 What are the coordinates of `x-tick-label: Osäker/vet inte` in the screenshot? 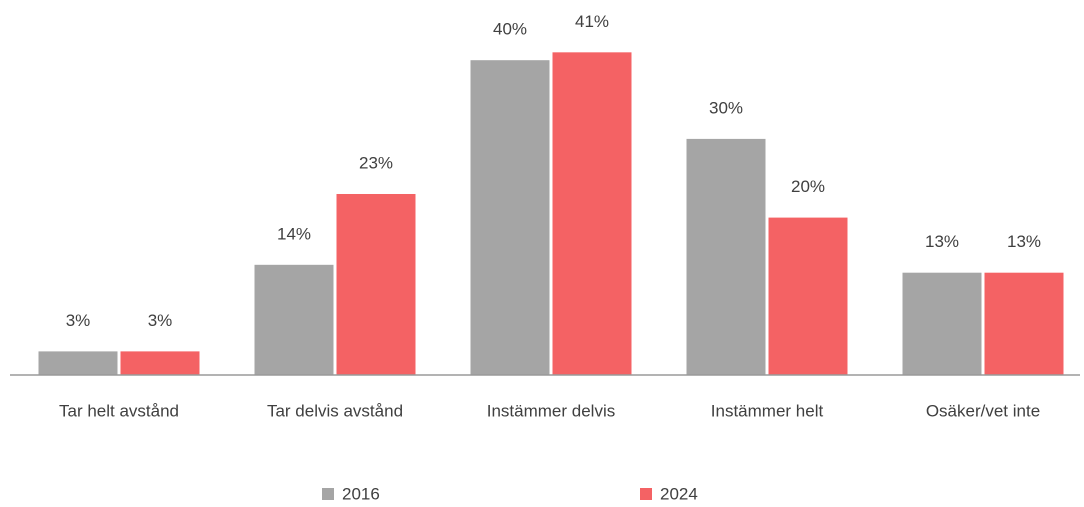 It's located at (983, 410).